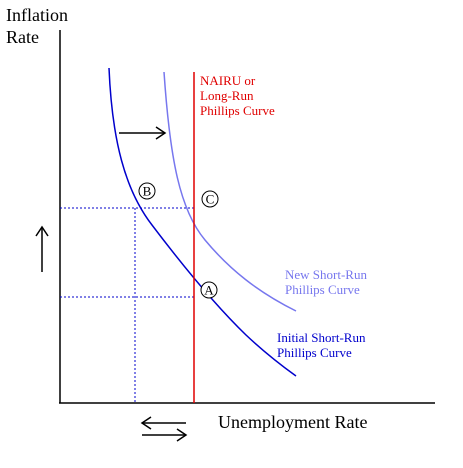 The width and height of the screenshot is (463, 468). I want to click on point-c-circle, so click(210, 199).